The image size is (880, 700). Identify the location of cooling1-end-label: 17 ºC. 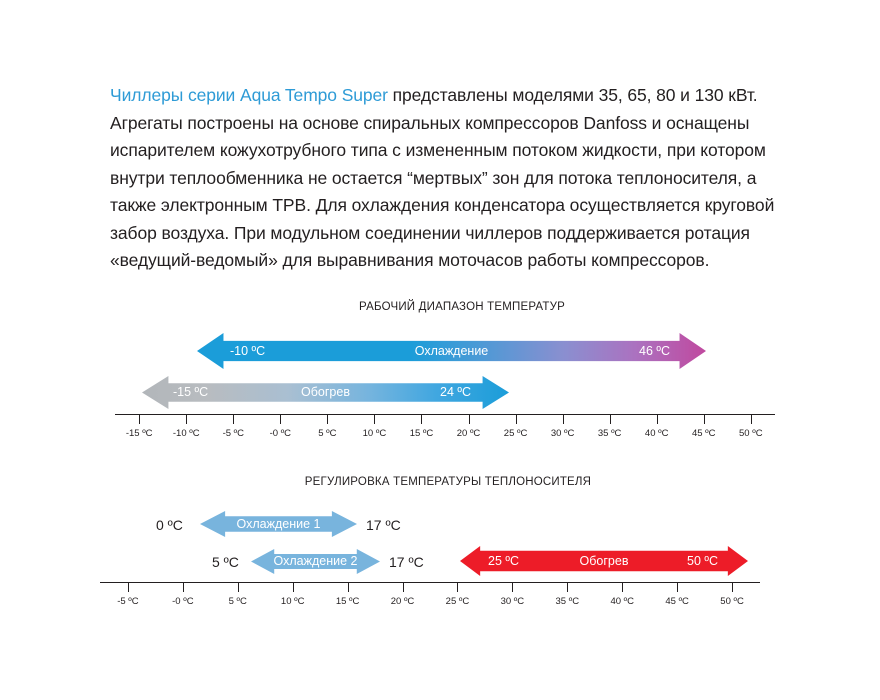
(383, 525).